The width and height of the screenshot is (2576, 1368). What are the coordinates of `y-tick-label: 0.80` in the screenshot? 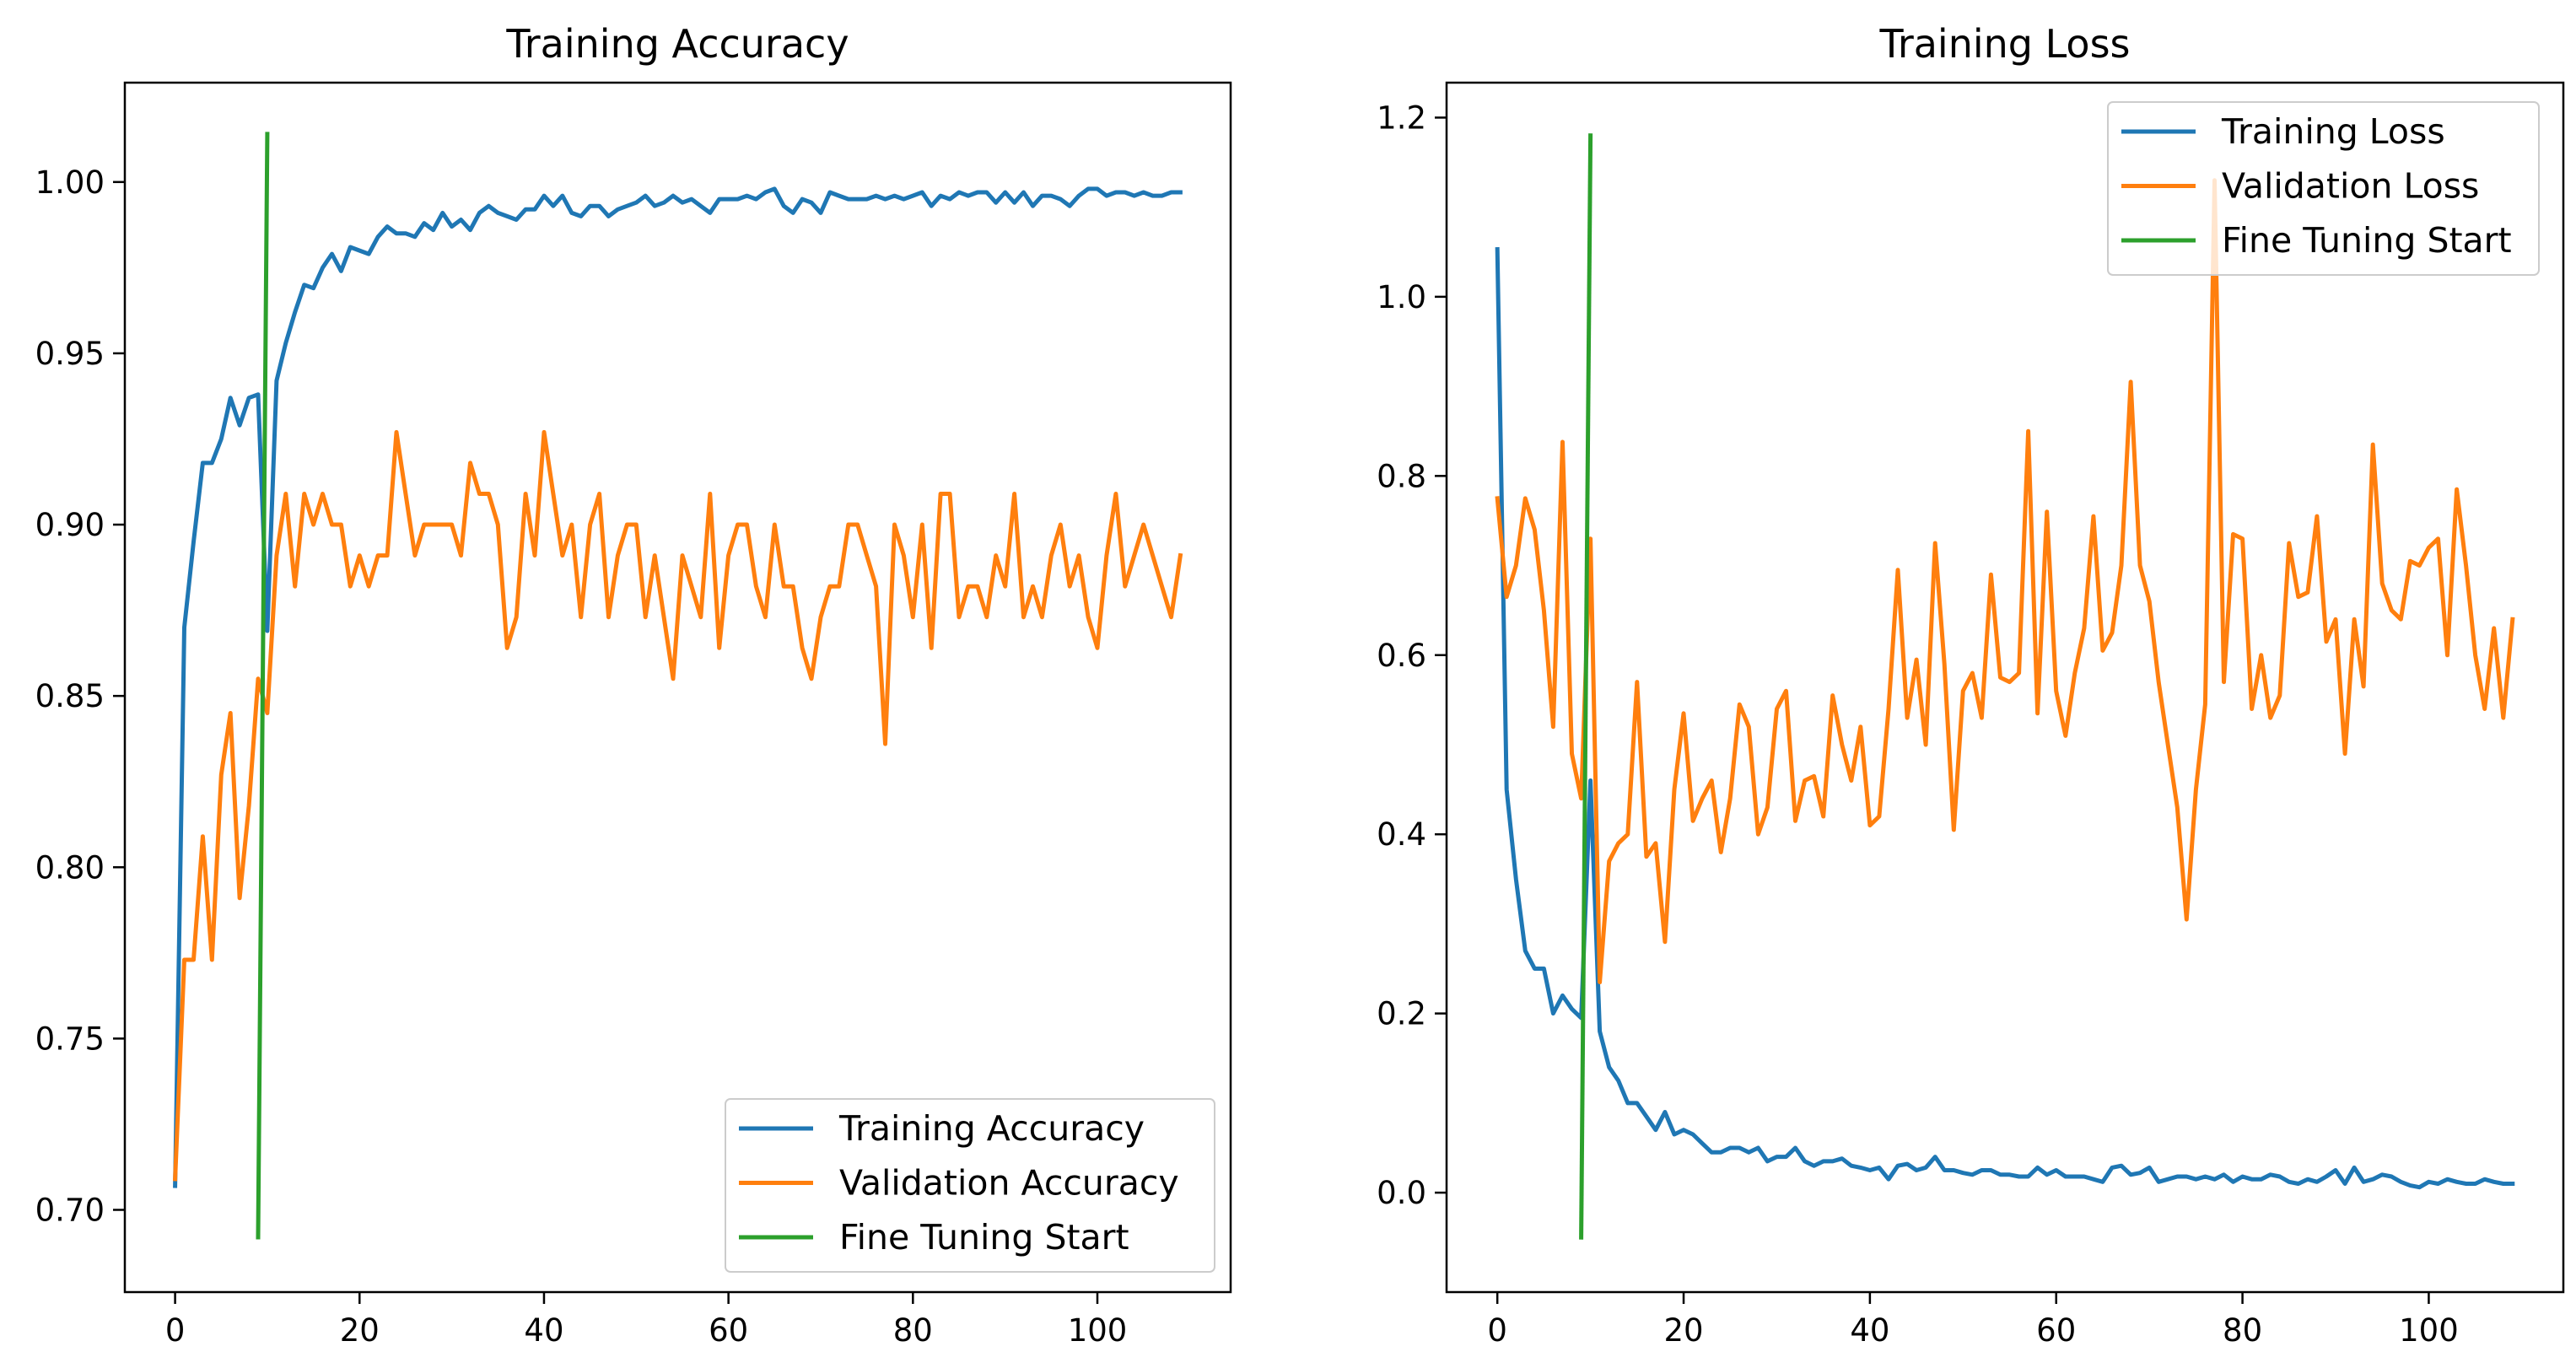 It's located at (70, 867).